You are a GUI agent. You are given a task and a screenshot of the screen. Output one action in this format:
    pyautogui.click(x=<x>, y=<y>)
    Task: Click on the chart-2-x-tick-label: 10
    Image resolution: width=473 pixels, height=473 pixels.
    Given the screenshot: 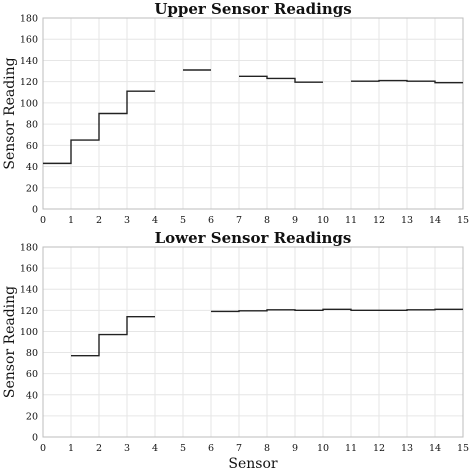 What is the action you would take?
    pyautogui.click(x=323, y=448)
    